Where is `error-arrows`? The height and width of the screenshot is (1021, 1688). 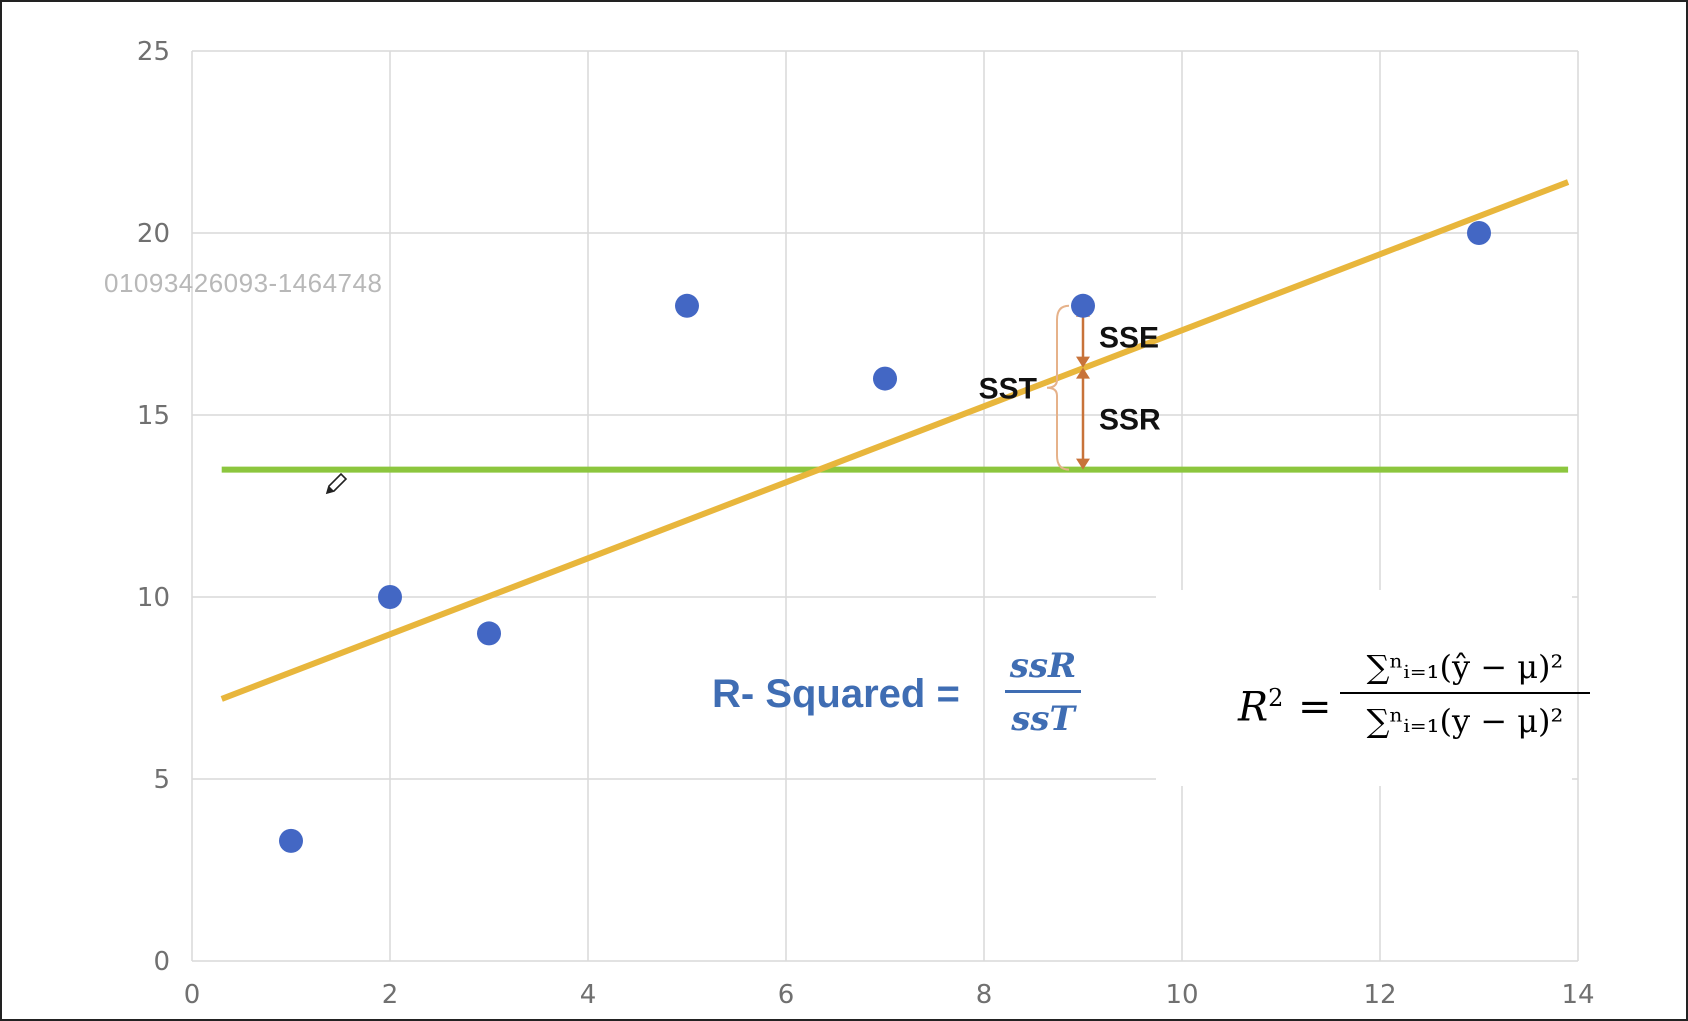 error-arrows is located at coordinates (1068, 387).